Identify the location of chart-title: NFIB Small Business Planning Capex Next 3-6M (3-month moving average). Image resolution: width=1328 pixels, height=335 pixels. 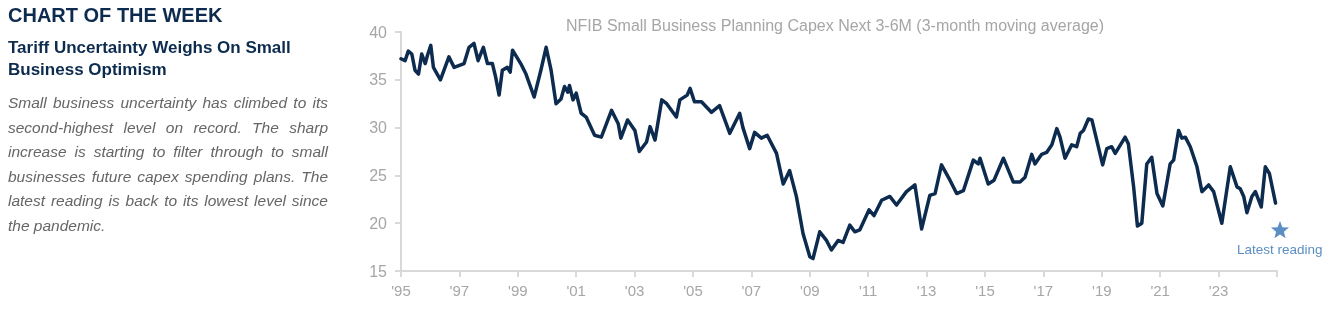
(835, 25).